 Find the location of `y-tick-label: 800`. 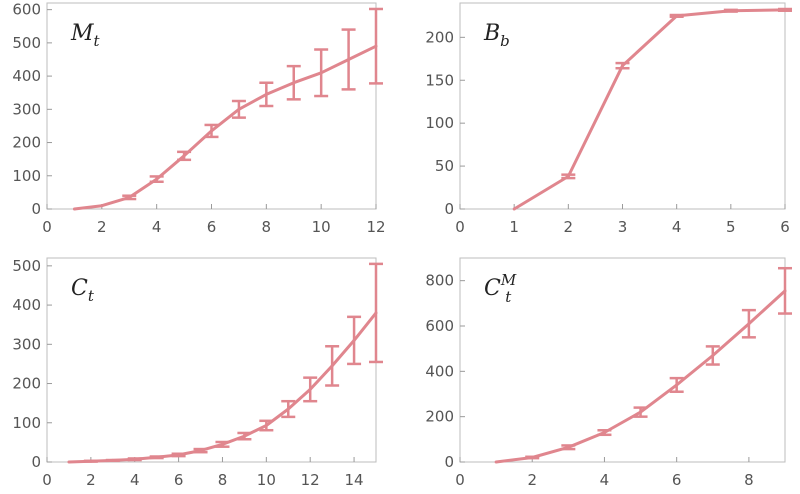

y-tick-label: 800 is located at coordinates (439, 281).